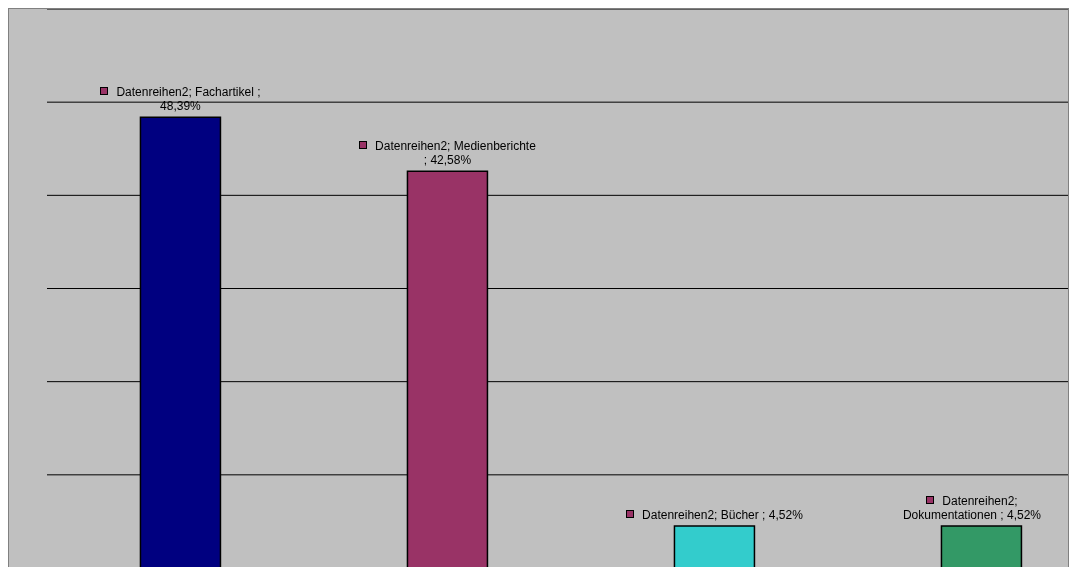 The width and height of the screenshot is (1071, 567). I want to click on data-label: Datenreihen2; Bücher ; 4,52%, so click(722, 514).